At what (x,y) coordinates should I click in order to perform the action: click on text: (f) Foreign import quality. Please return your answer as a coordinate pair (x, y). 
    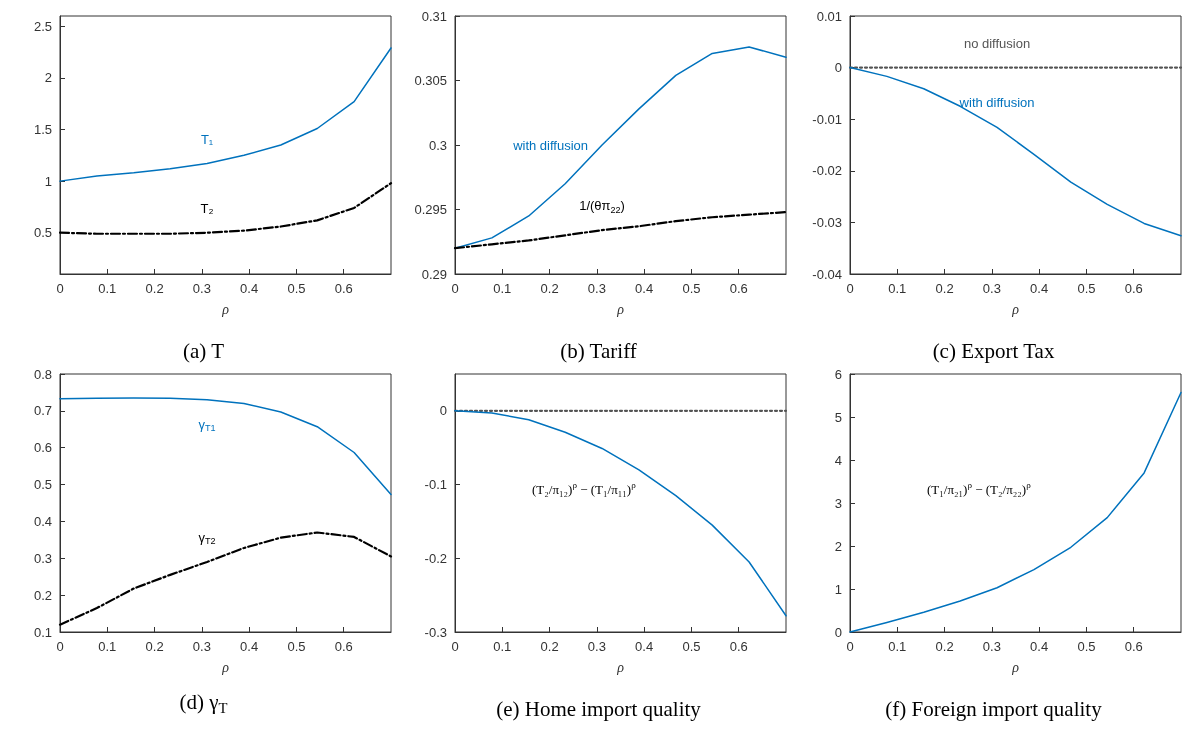
    Looking at the image, I should click on (994, 708).